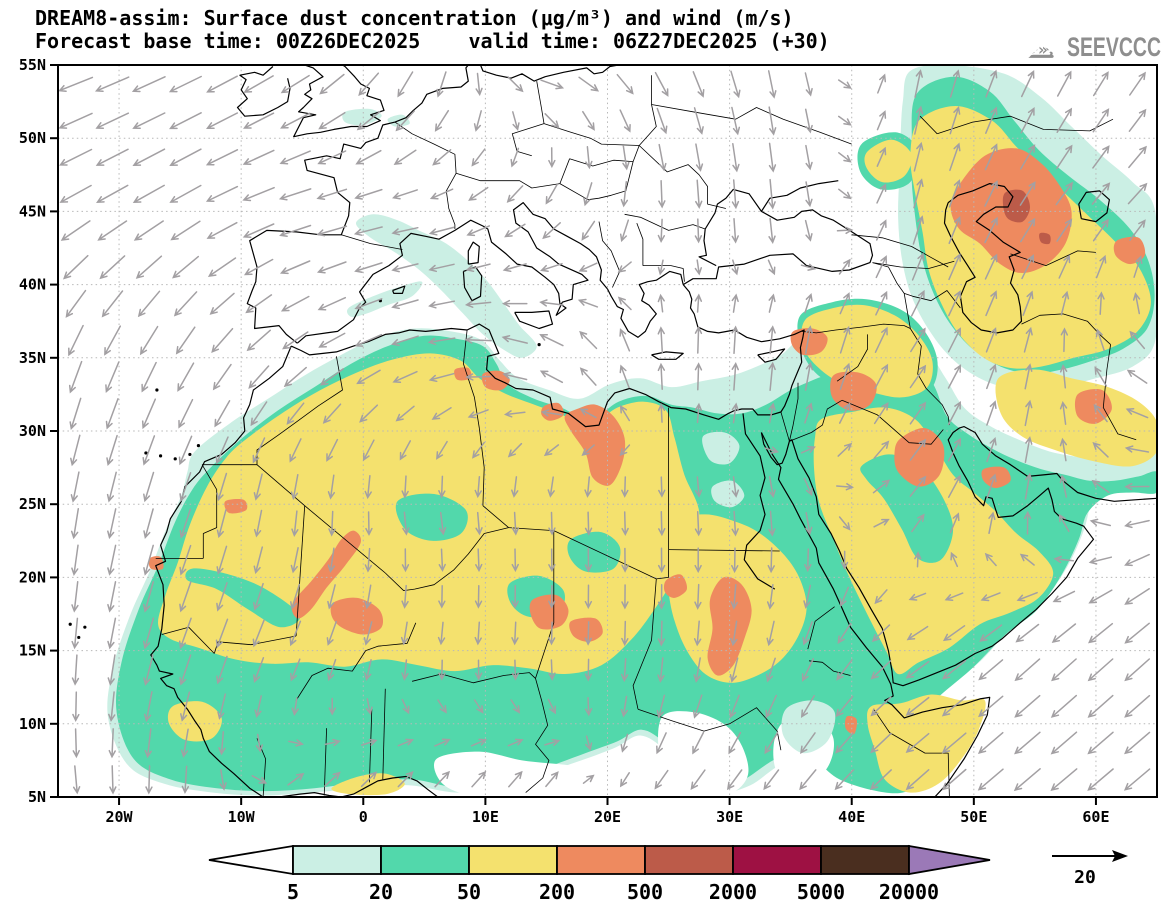 The image size is (1165, 907). I want to click on wind-reference-value: 20, so click(1085, 877).